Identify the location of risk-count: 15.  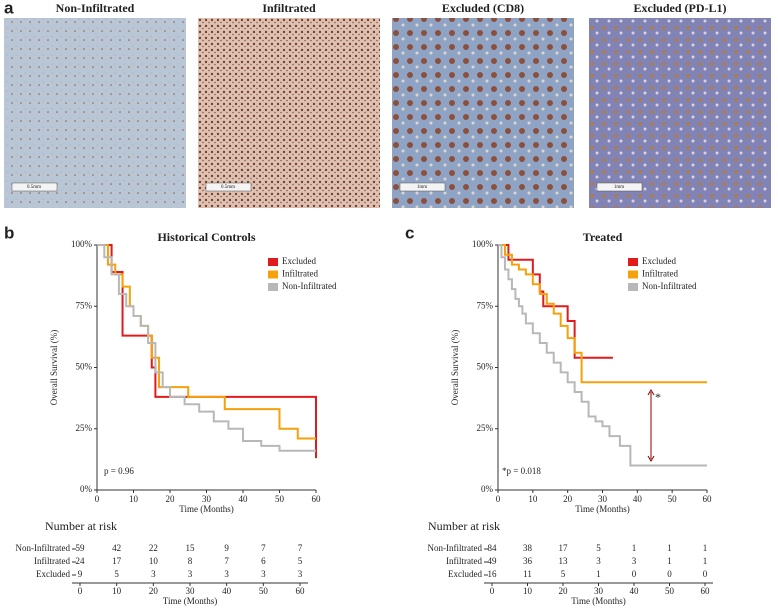
(191, 548).